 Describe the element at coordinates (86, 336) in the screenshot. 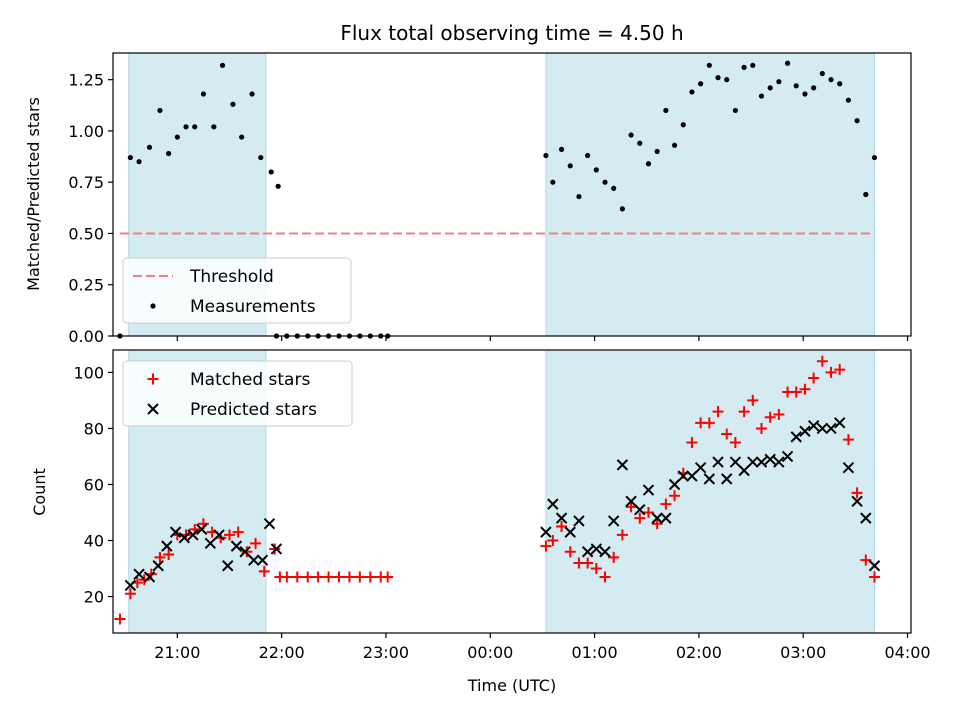

I see `y-tick-label: 0.00` at that location.